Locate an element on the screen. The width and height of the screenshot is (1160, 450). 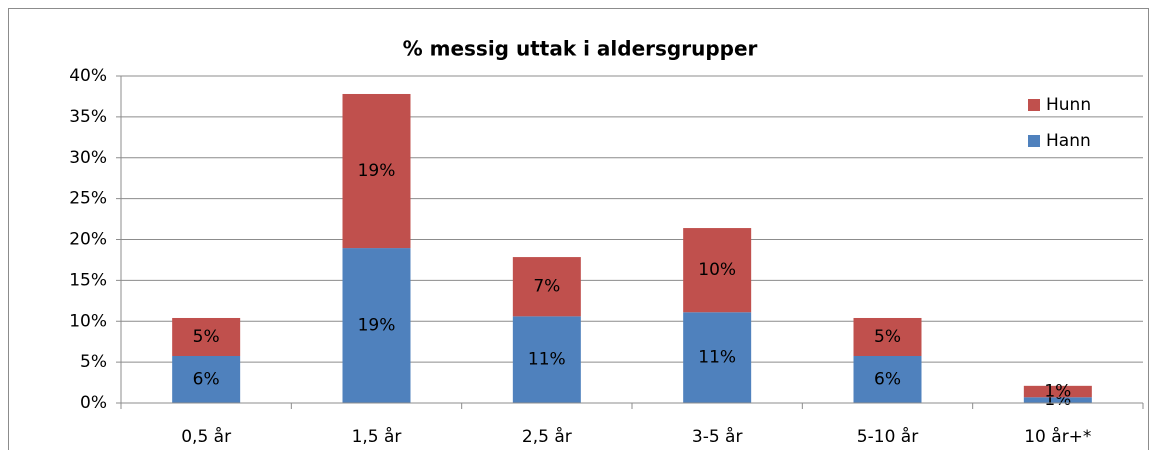
x-tick-label: 10 år+* is located at coordinates (1057, 436).